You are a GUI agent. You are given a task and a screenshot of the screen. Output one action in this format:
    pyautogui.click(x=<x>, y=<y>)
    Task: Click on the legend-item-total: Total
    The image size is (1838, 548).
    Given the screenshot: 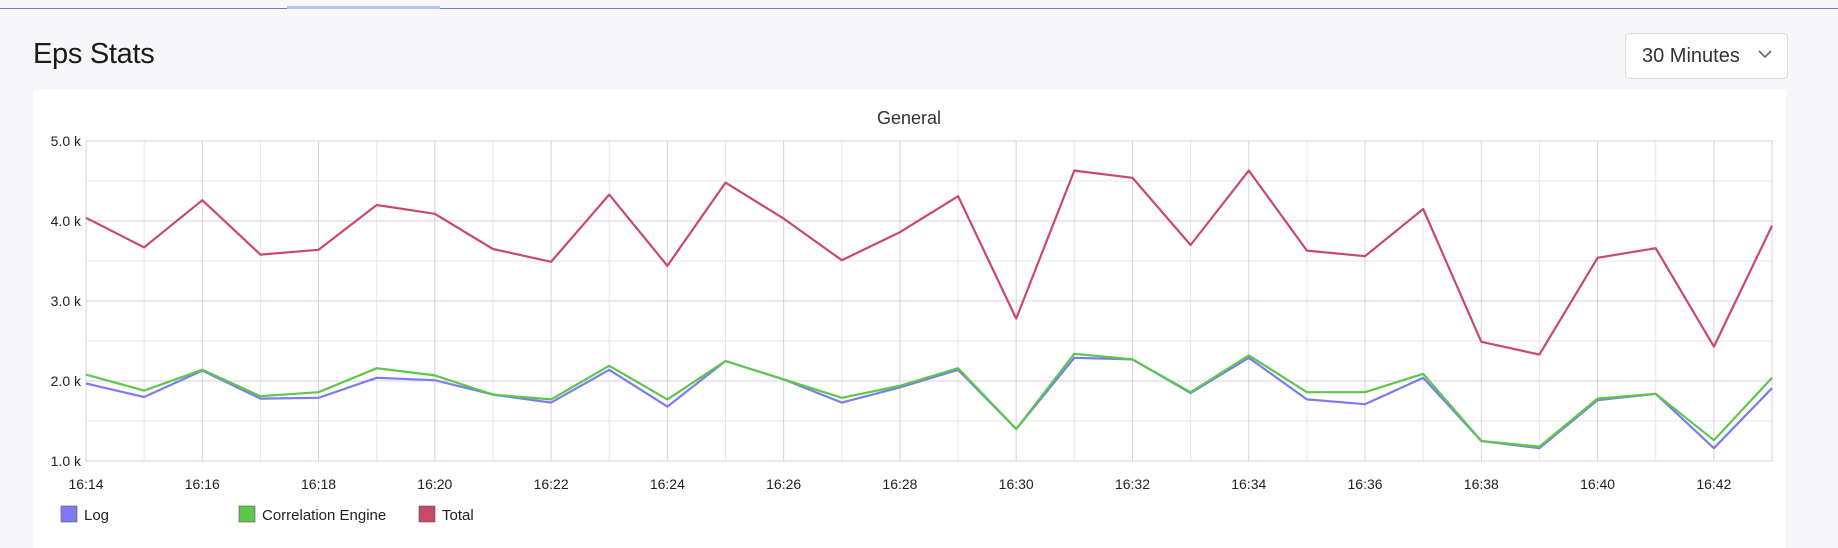 What is the action you would take?
    pyautogui.click(x=446, y=514)
    